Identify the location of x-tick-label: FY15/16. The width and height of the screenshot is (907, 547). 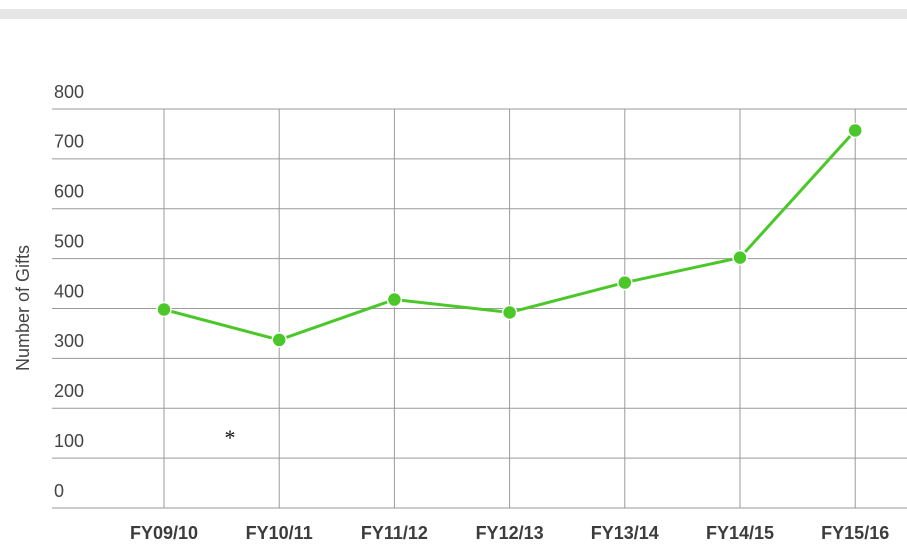
(855, 533).